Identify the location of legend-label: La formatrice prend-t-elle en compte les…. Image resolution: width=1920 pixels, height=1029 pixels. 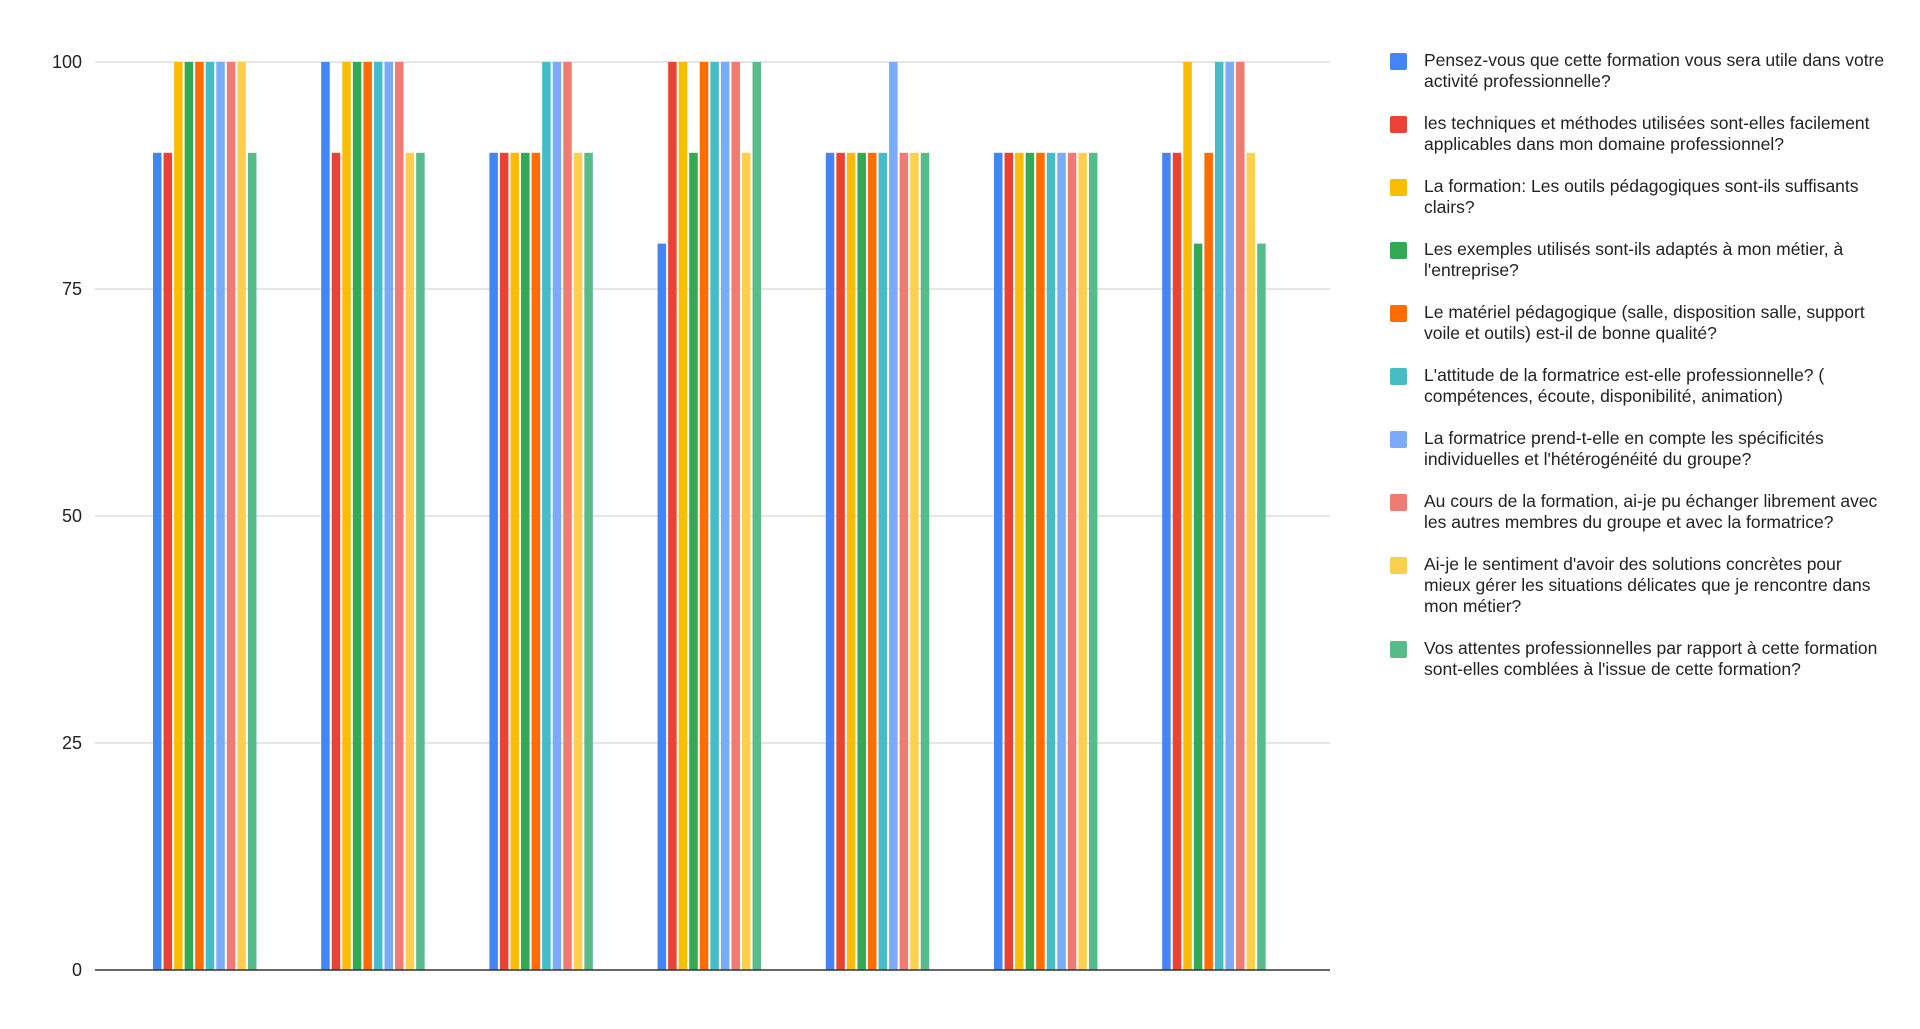
(1624, 448).